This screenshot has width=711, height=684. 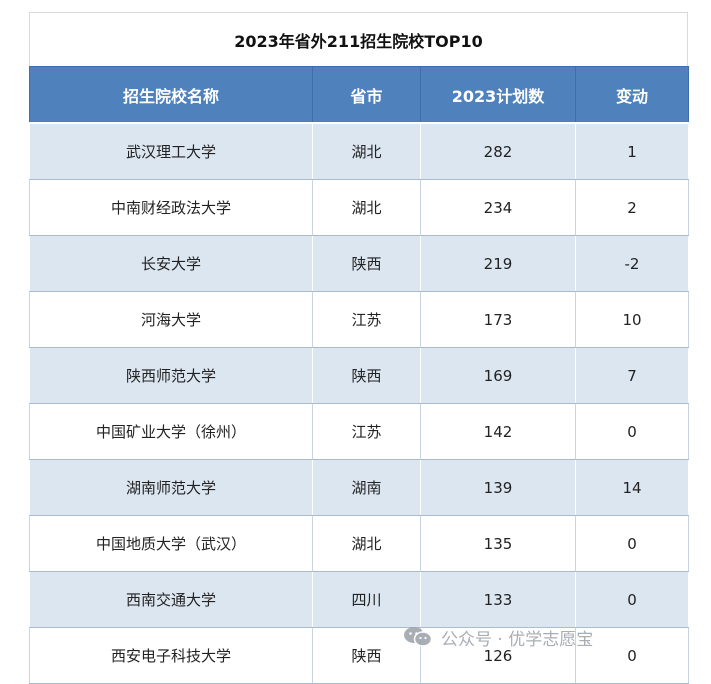 What do you see at coordinates (632, 95) in the screenshot?
I see `header-change: 变动` at bounding box center [632, 95].